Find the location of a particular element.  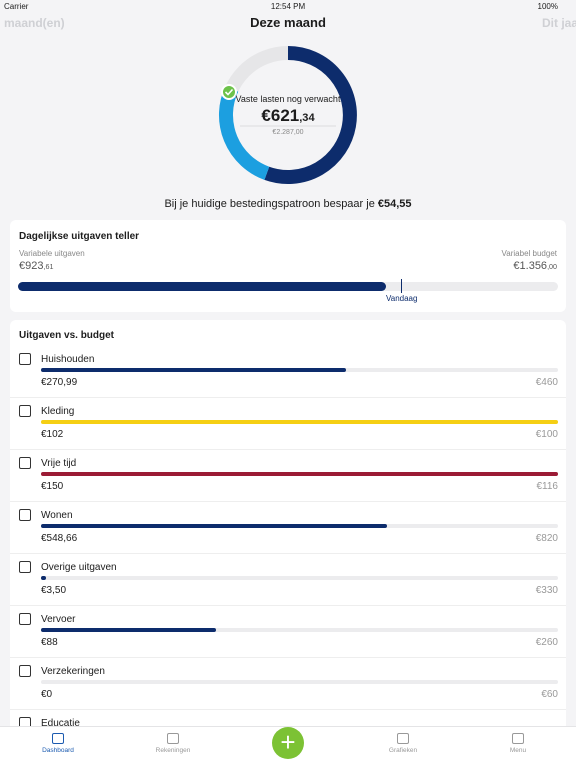

add-button: + is located at coordinates (288, 743).